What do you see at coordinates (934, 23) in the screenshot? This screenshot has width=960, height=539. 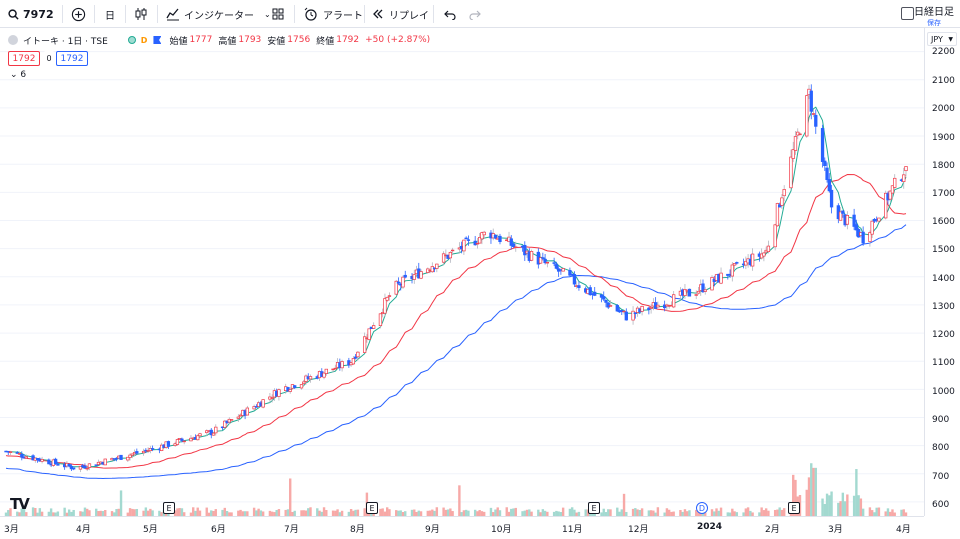 I see `save-label: 保存` at bounding box center [934, 23].